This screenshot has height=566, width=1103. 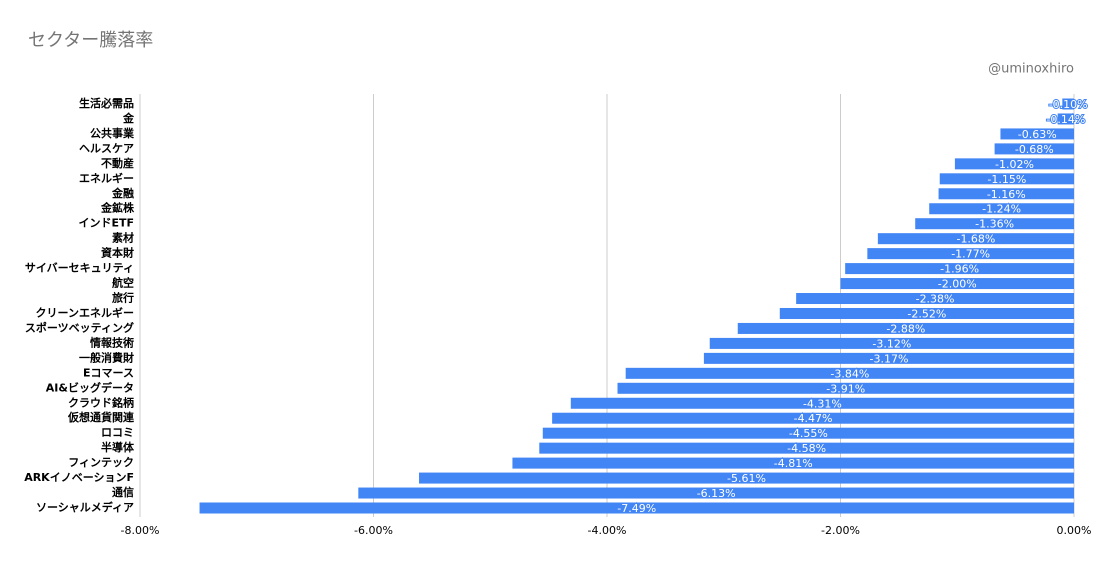 What do you see at coordinates (79, 268) in the screenshot?
I see `y-tick-label: サイバーセキュリティ` at bounding box center [79, 268].